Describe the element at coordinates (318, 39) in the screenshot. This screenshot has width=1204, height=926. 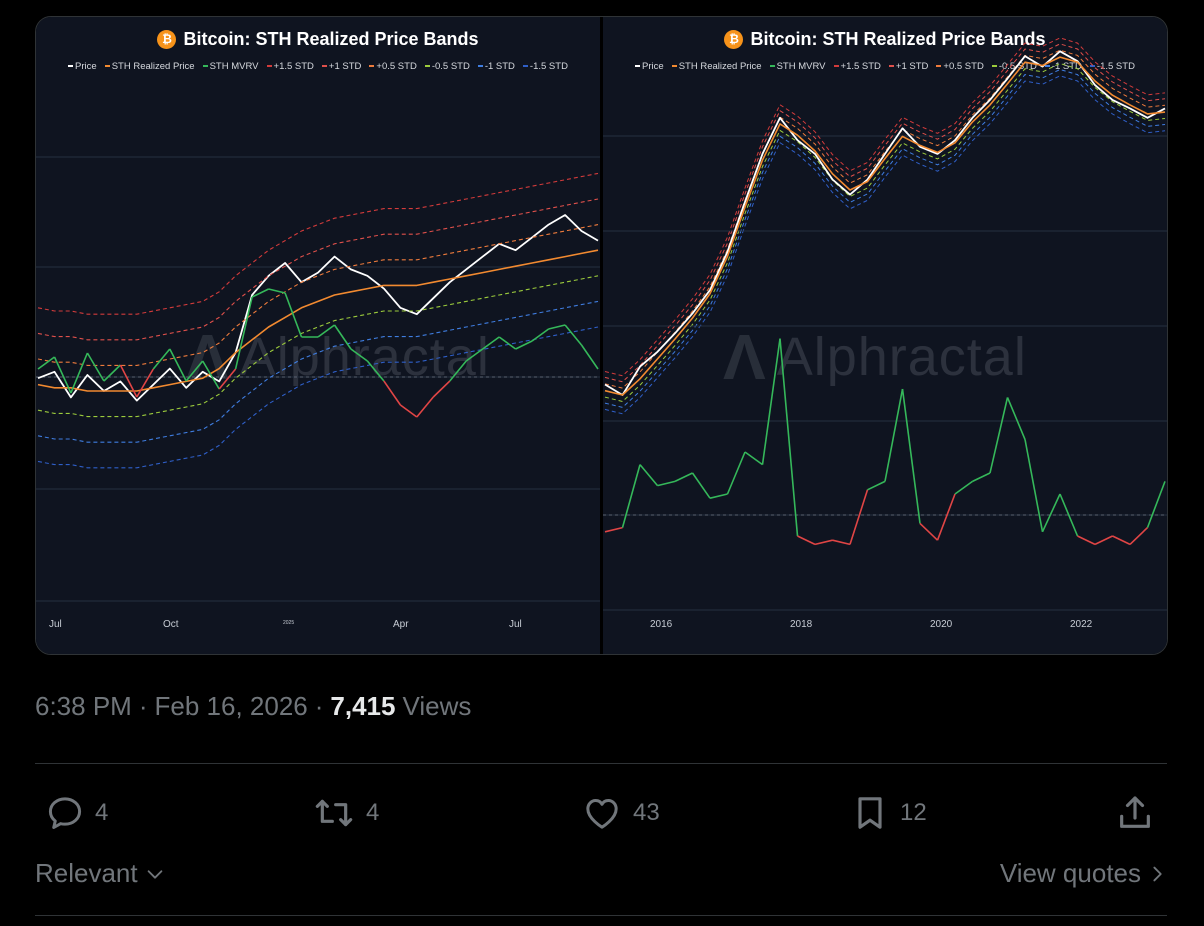
I see `chart-title-left: ₿ Bitcoin: STH Realized Price Bands` at that location.